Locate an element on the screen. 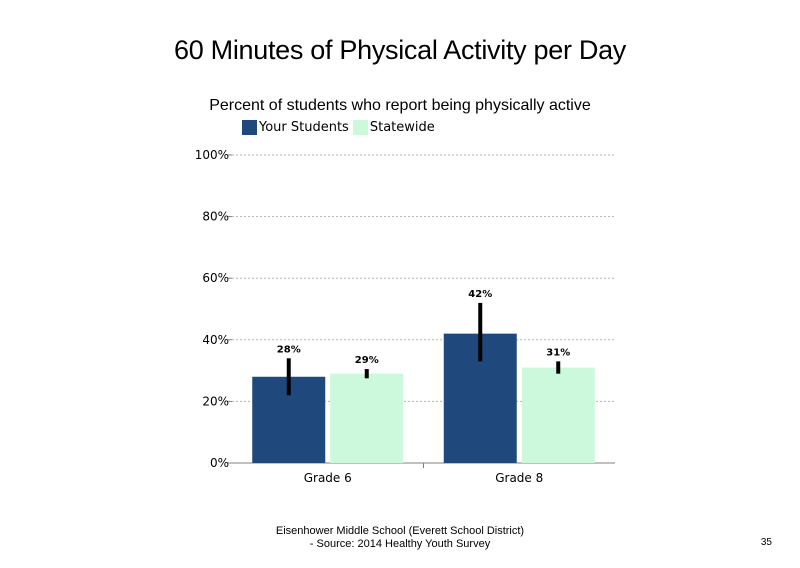 The height and width of the screenshot is (568, 800). legend-label-your-students: Your Students is located at coordinates (304, 127).